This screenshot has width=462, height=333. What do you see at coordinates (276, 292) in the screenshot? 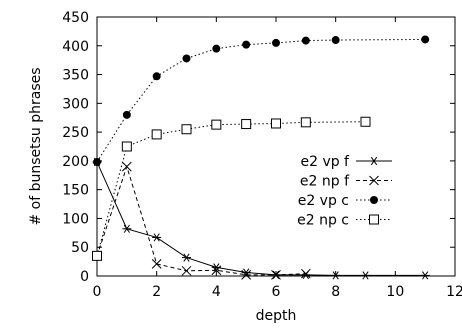
I see `x-tick-label: 6` at bounding box center [276, 292].